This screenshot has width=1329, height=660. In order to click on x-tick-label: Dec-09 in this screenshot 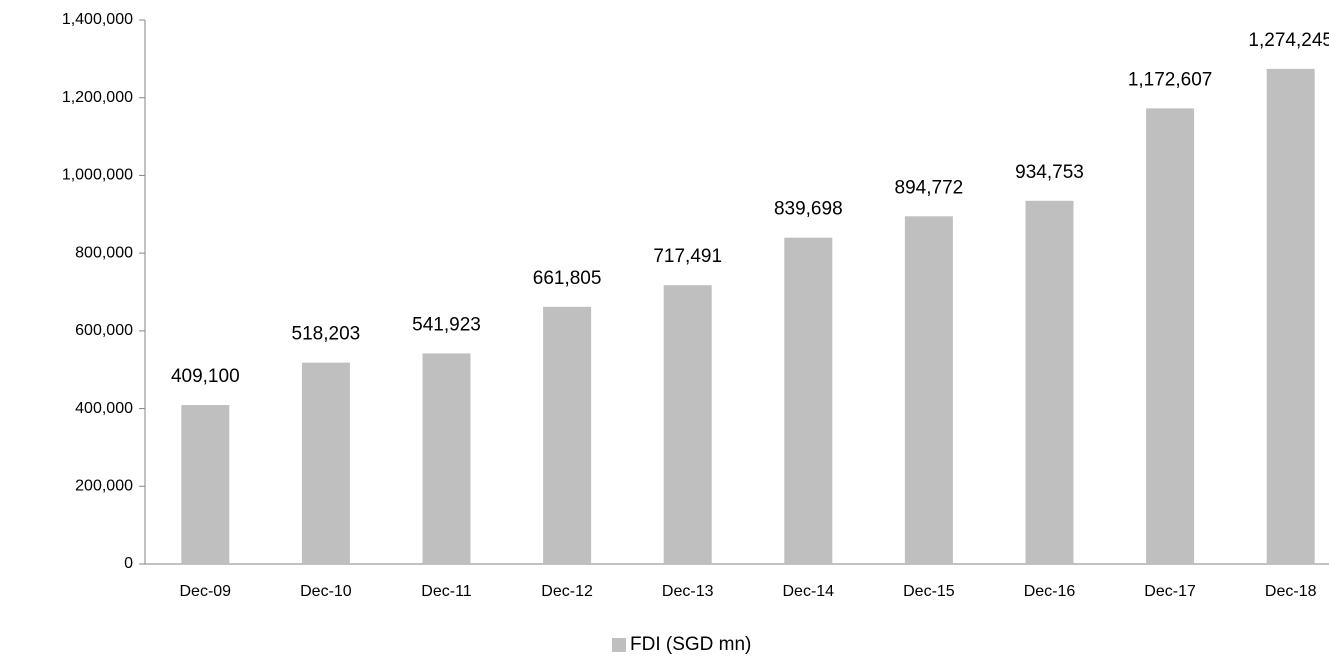, I will do `click(206, 591)`.